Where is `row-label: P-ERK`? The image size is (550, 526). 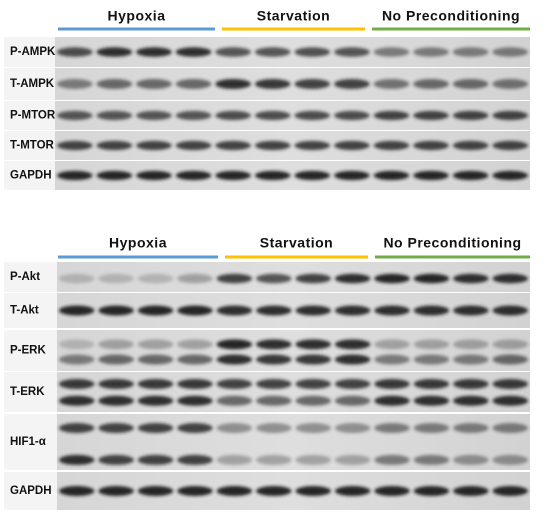
row-label: P-ERK is located at coordinates (28, 351).